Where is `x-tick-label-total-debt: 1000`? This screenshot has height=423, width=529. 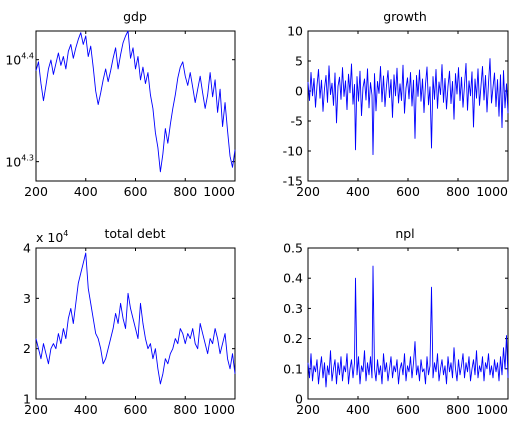 x-tick-label-total-debt: 1000 is located at coordinates (219, 409).